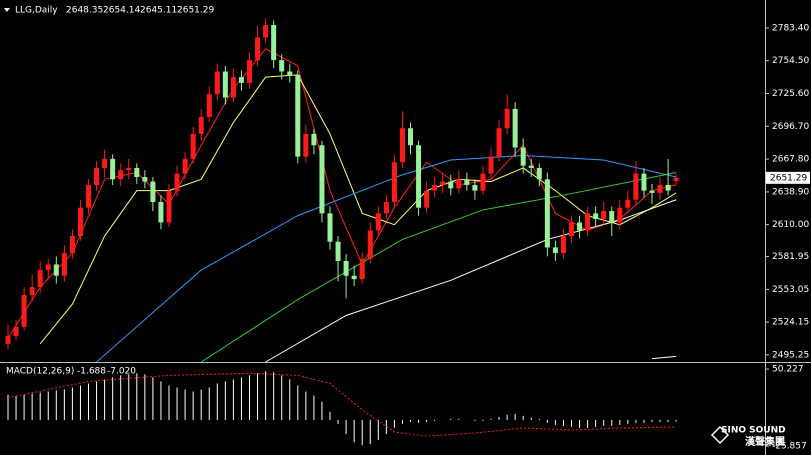  I want to click on y-tick-label: 2553.05, so click(790, 290).